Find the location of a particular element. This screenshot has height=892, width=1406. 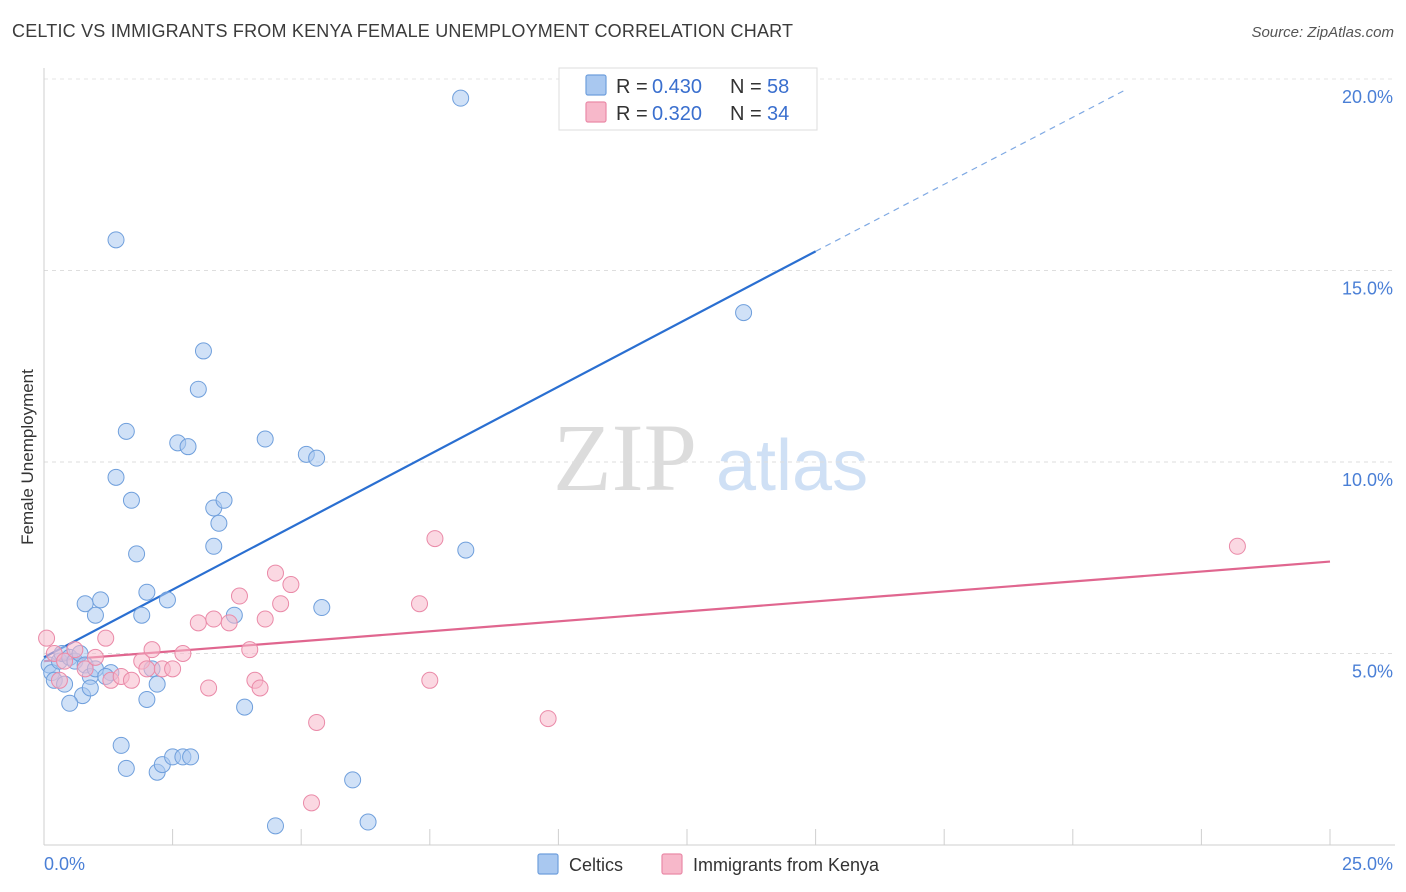

watermark-zip: ZIP is located at coordinates (625, 457).